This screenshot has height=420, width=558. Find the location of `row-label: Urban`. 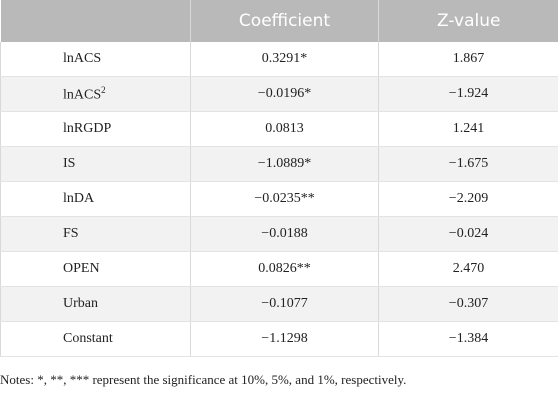

row-label: Urban is located at coordinates (95, 304).